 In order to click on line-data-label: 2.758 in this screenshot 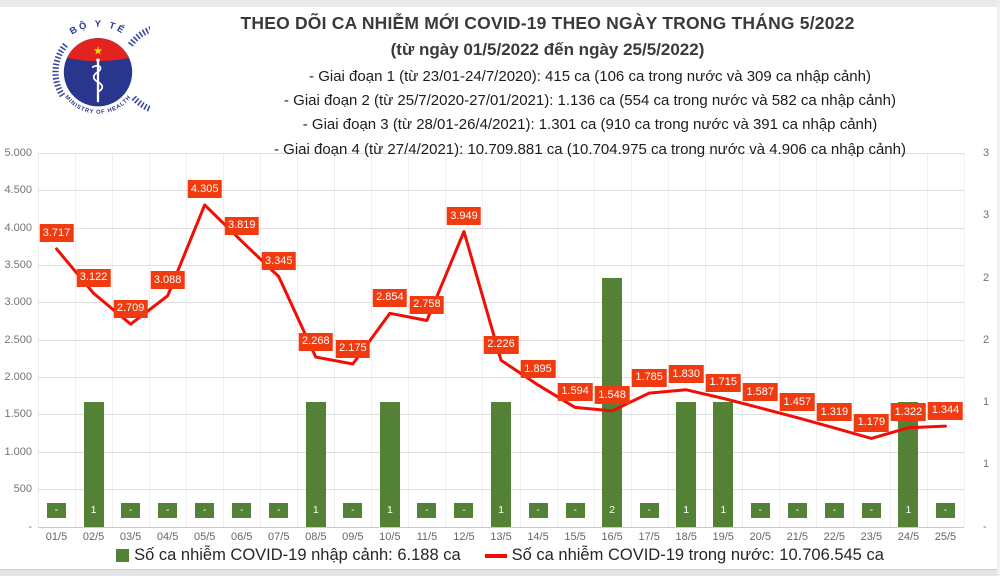, I will do `click(427, 304)`.